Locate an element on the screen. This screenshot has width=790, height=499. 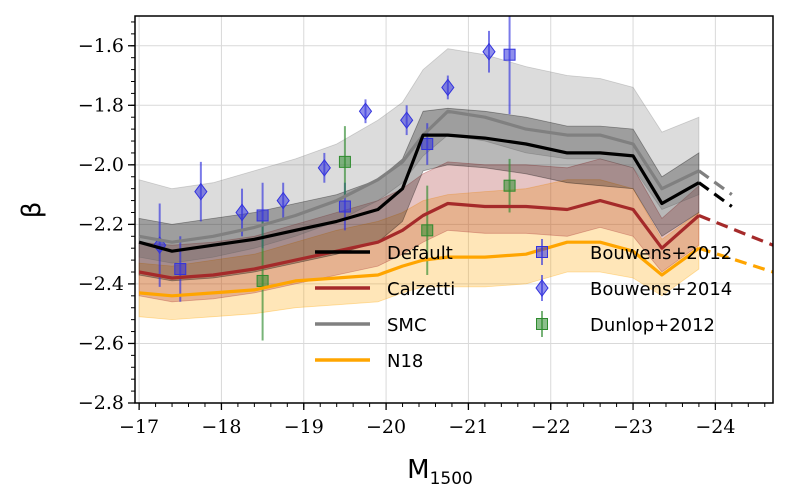
line-calzetti is located at coordinates (419, 239).